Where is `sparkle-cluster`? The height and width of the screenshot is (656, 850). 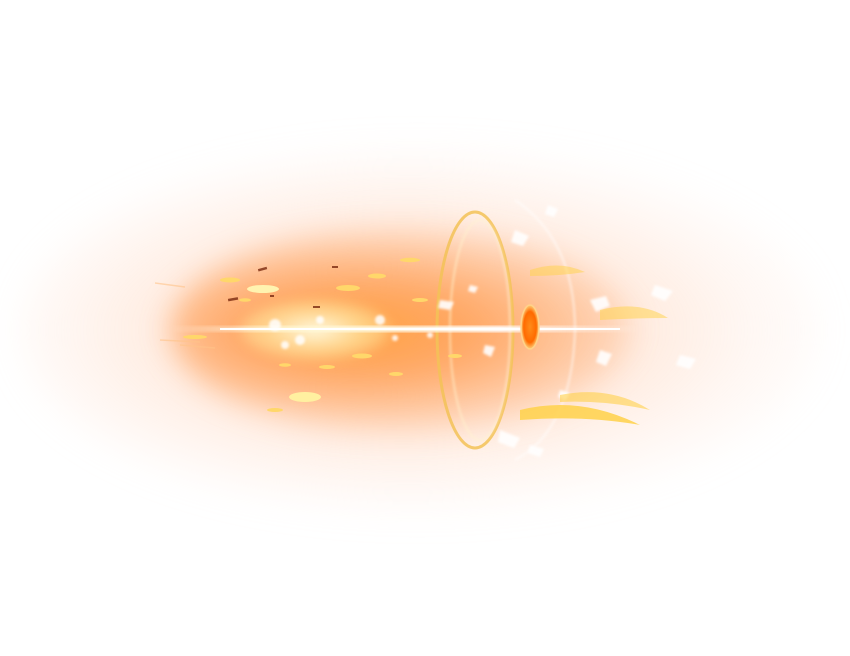
sparkle-cluster is located at coordinates (351, 332).